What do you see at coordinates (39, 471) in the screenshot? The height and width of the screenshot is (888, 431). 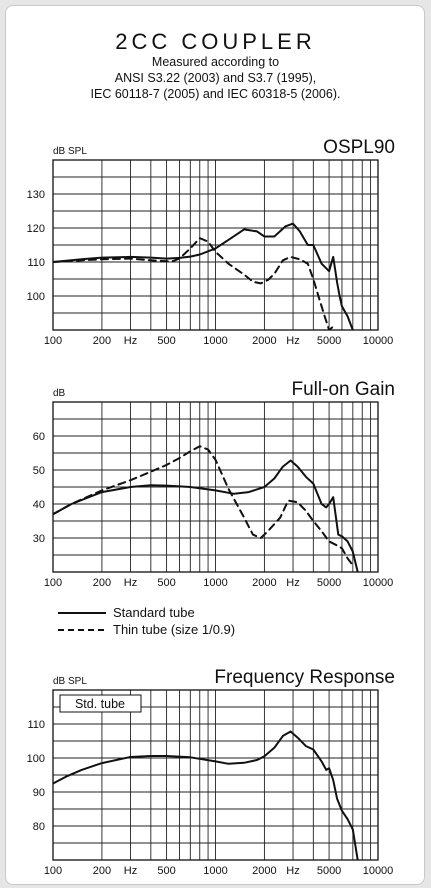 I see `y-tick-label: 50` at bounding box center [39, 471].